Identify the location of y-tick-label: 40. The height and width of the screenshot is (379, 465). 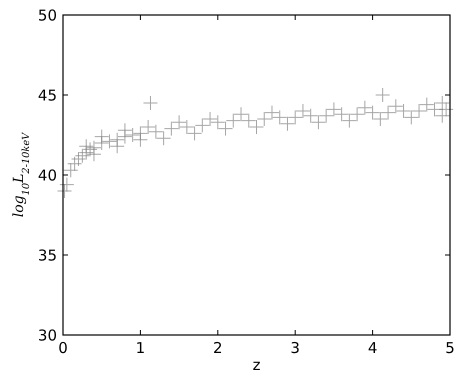
(47, 175).